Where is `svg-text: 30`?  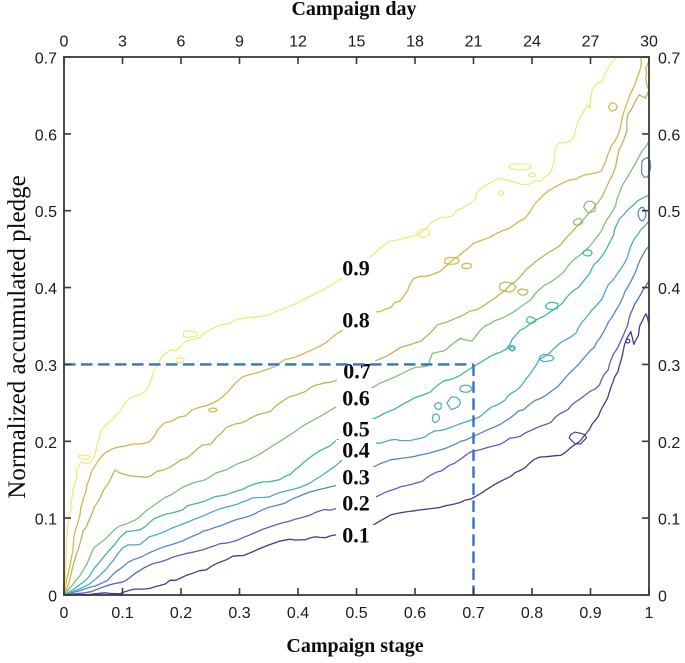 svg-text: 30 is located at coordinates (649, 42).